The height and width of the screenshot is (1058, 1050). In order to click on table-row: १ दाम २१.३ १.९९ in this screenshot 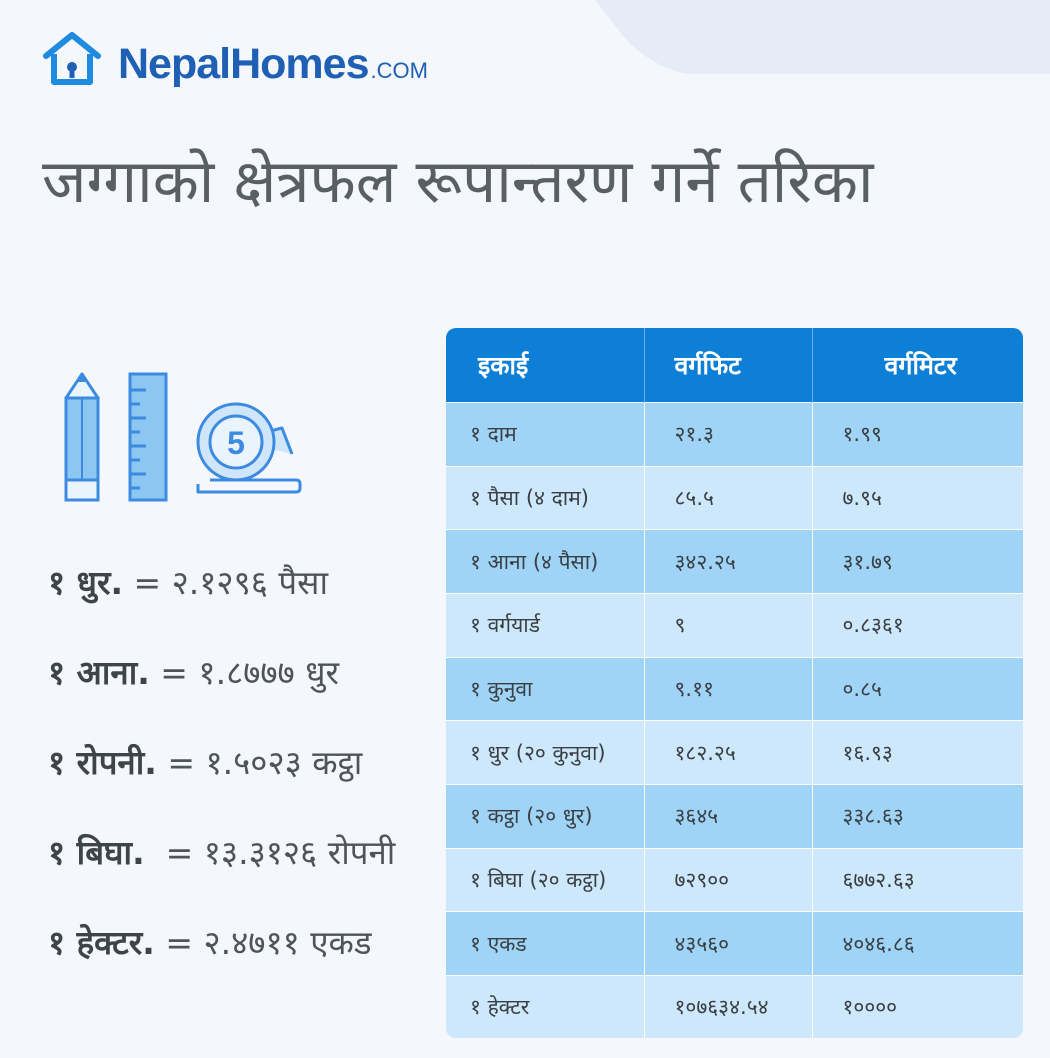, I will do `click(734, 434)`.